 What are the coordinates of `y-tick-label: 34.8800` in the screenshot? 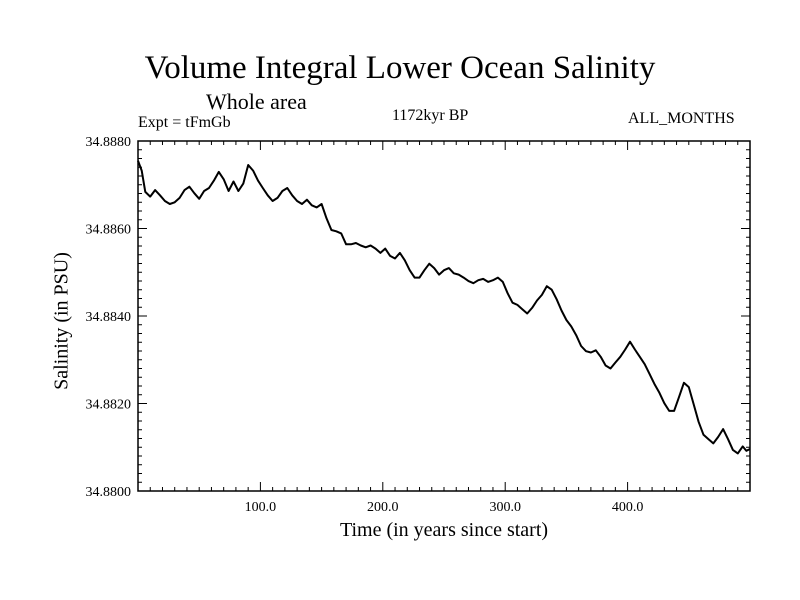 It's located at (109, 492).